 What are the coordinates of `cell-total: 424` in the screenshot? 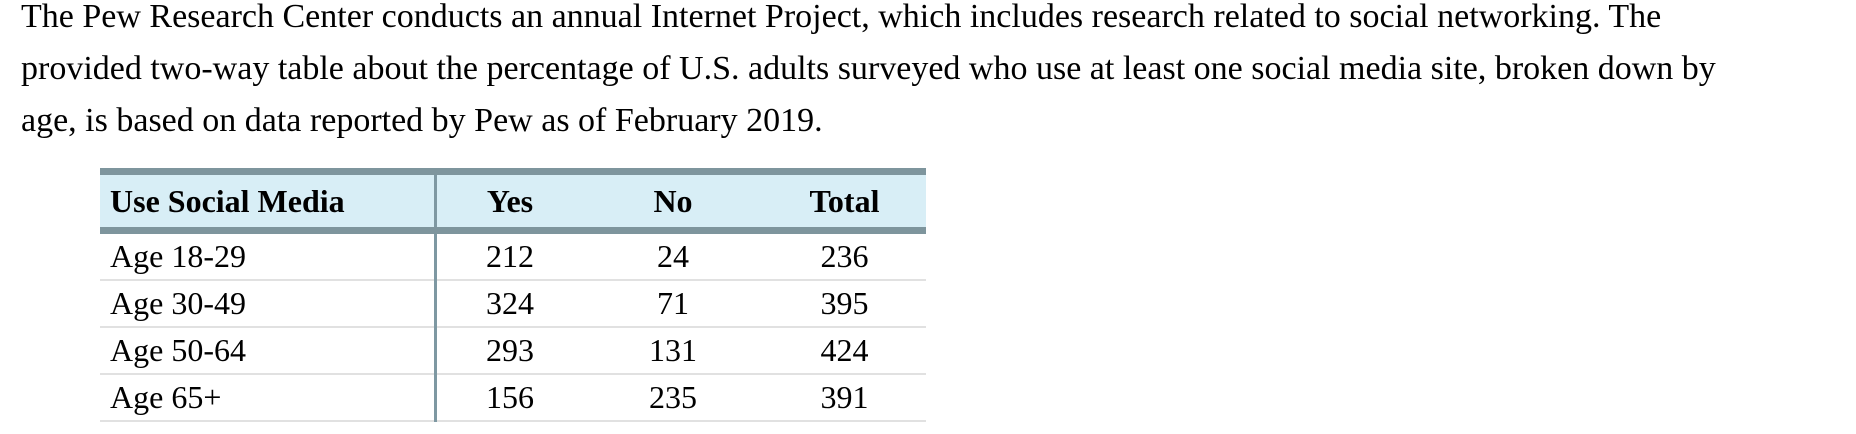 It's located at (844, 351).